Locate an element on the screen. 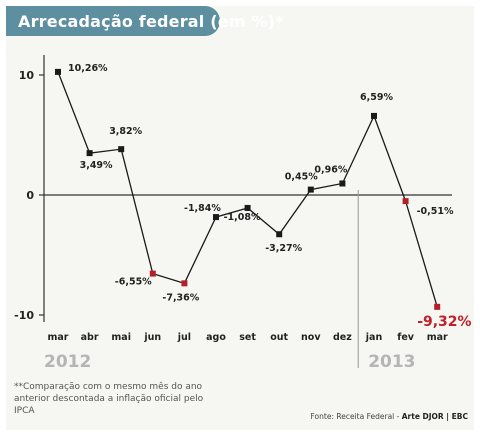  data-label: -1,08% is located at coordinates (242, 217).